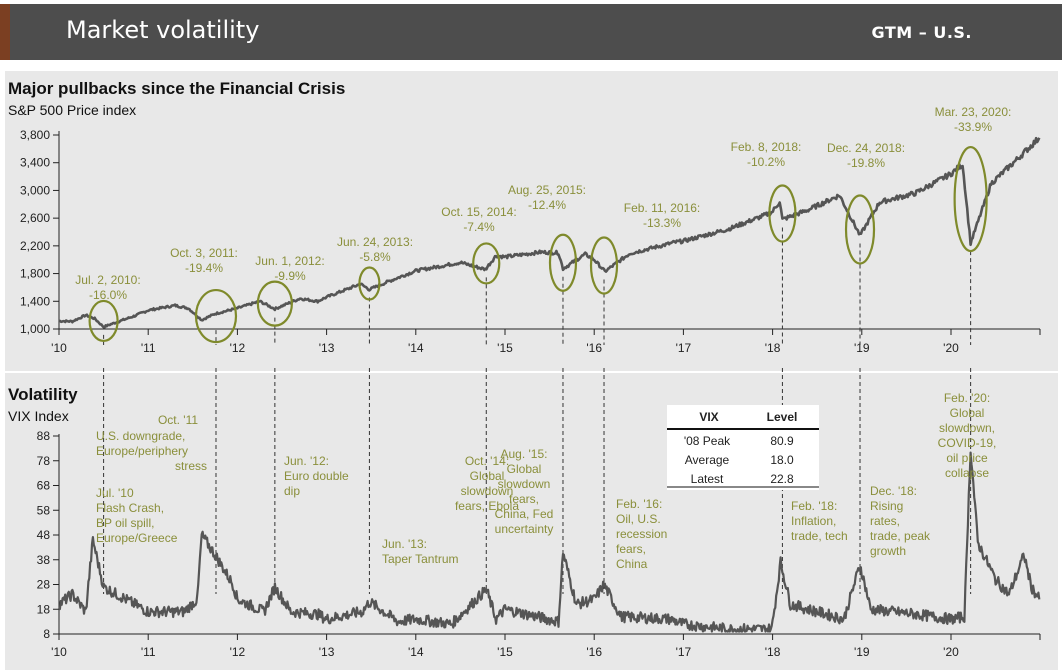 The width and height of the screenshot is (1062, 672). Describe the element at coordinates (524, 514) in the screenshot. I see `vix-event-label: China, Fed` at that location.